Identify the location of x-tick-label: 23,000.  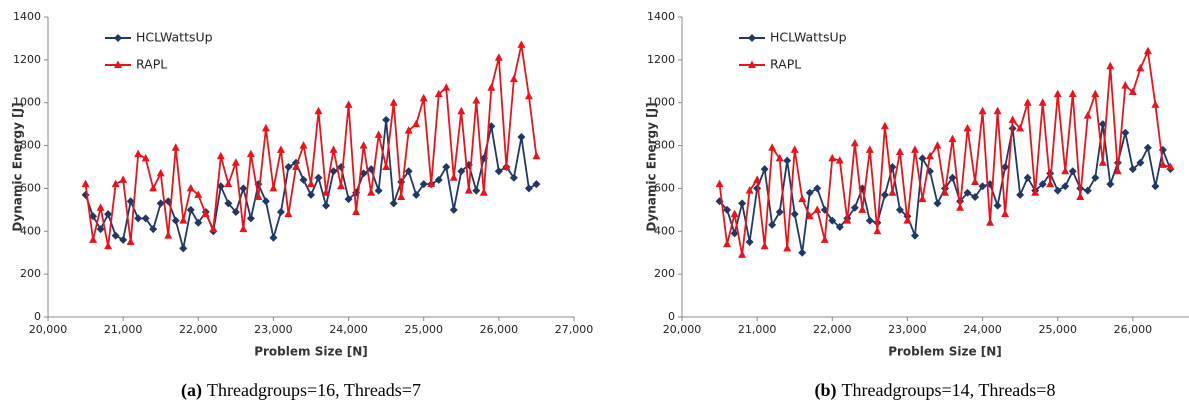
(907, 329).